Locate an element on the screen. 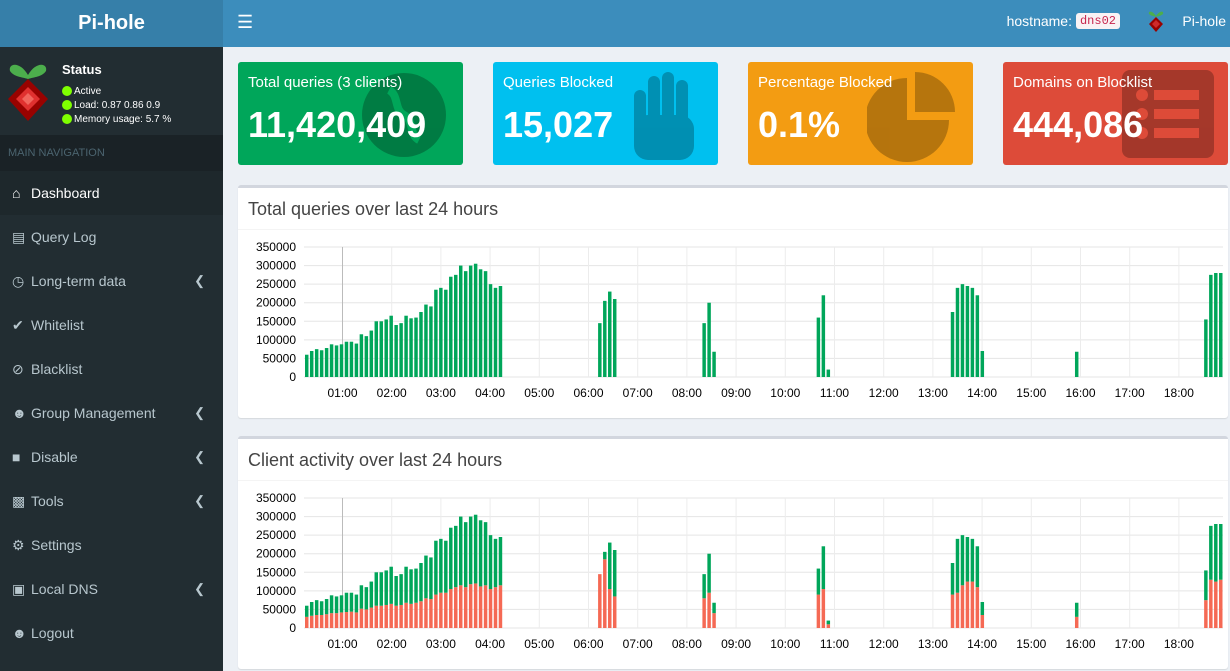  stat-box-domains-blocklist: Domains on Blocklist 444,086 is located at coordinates (1115, 113).